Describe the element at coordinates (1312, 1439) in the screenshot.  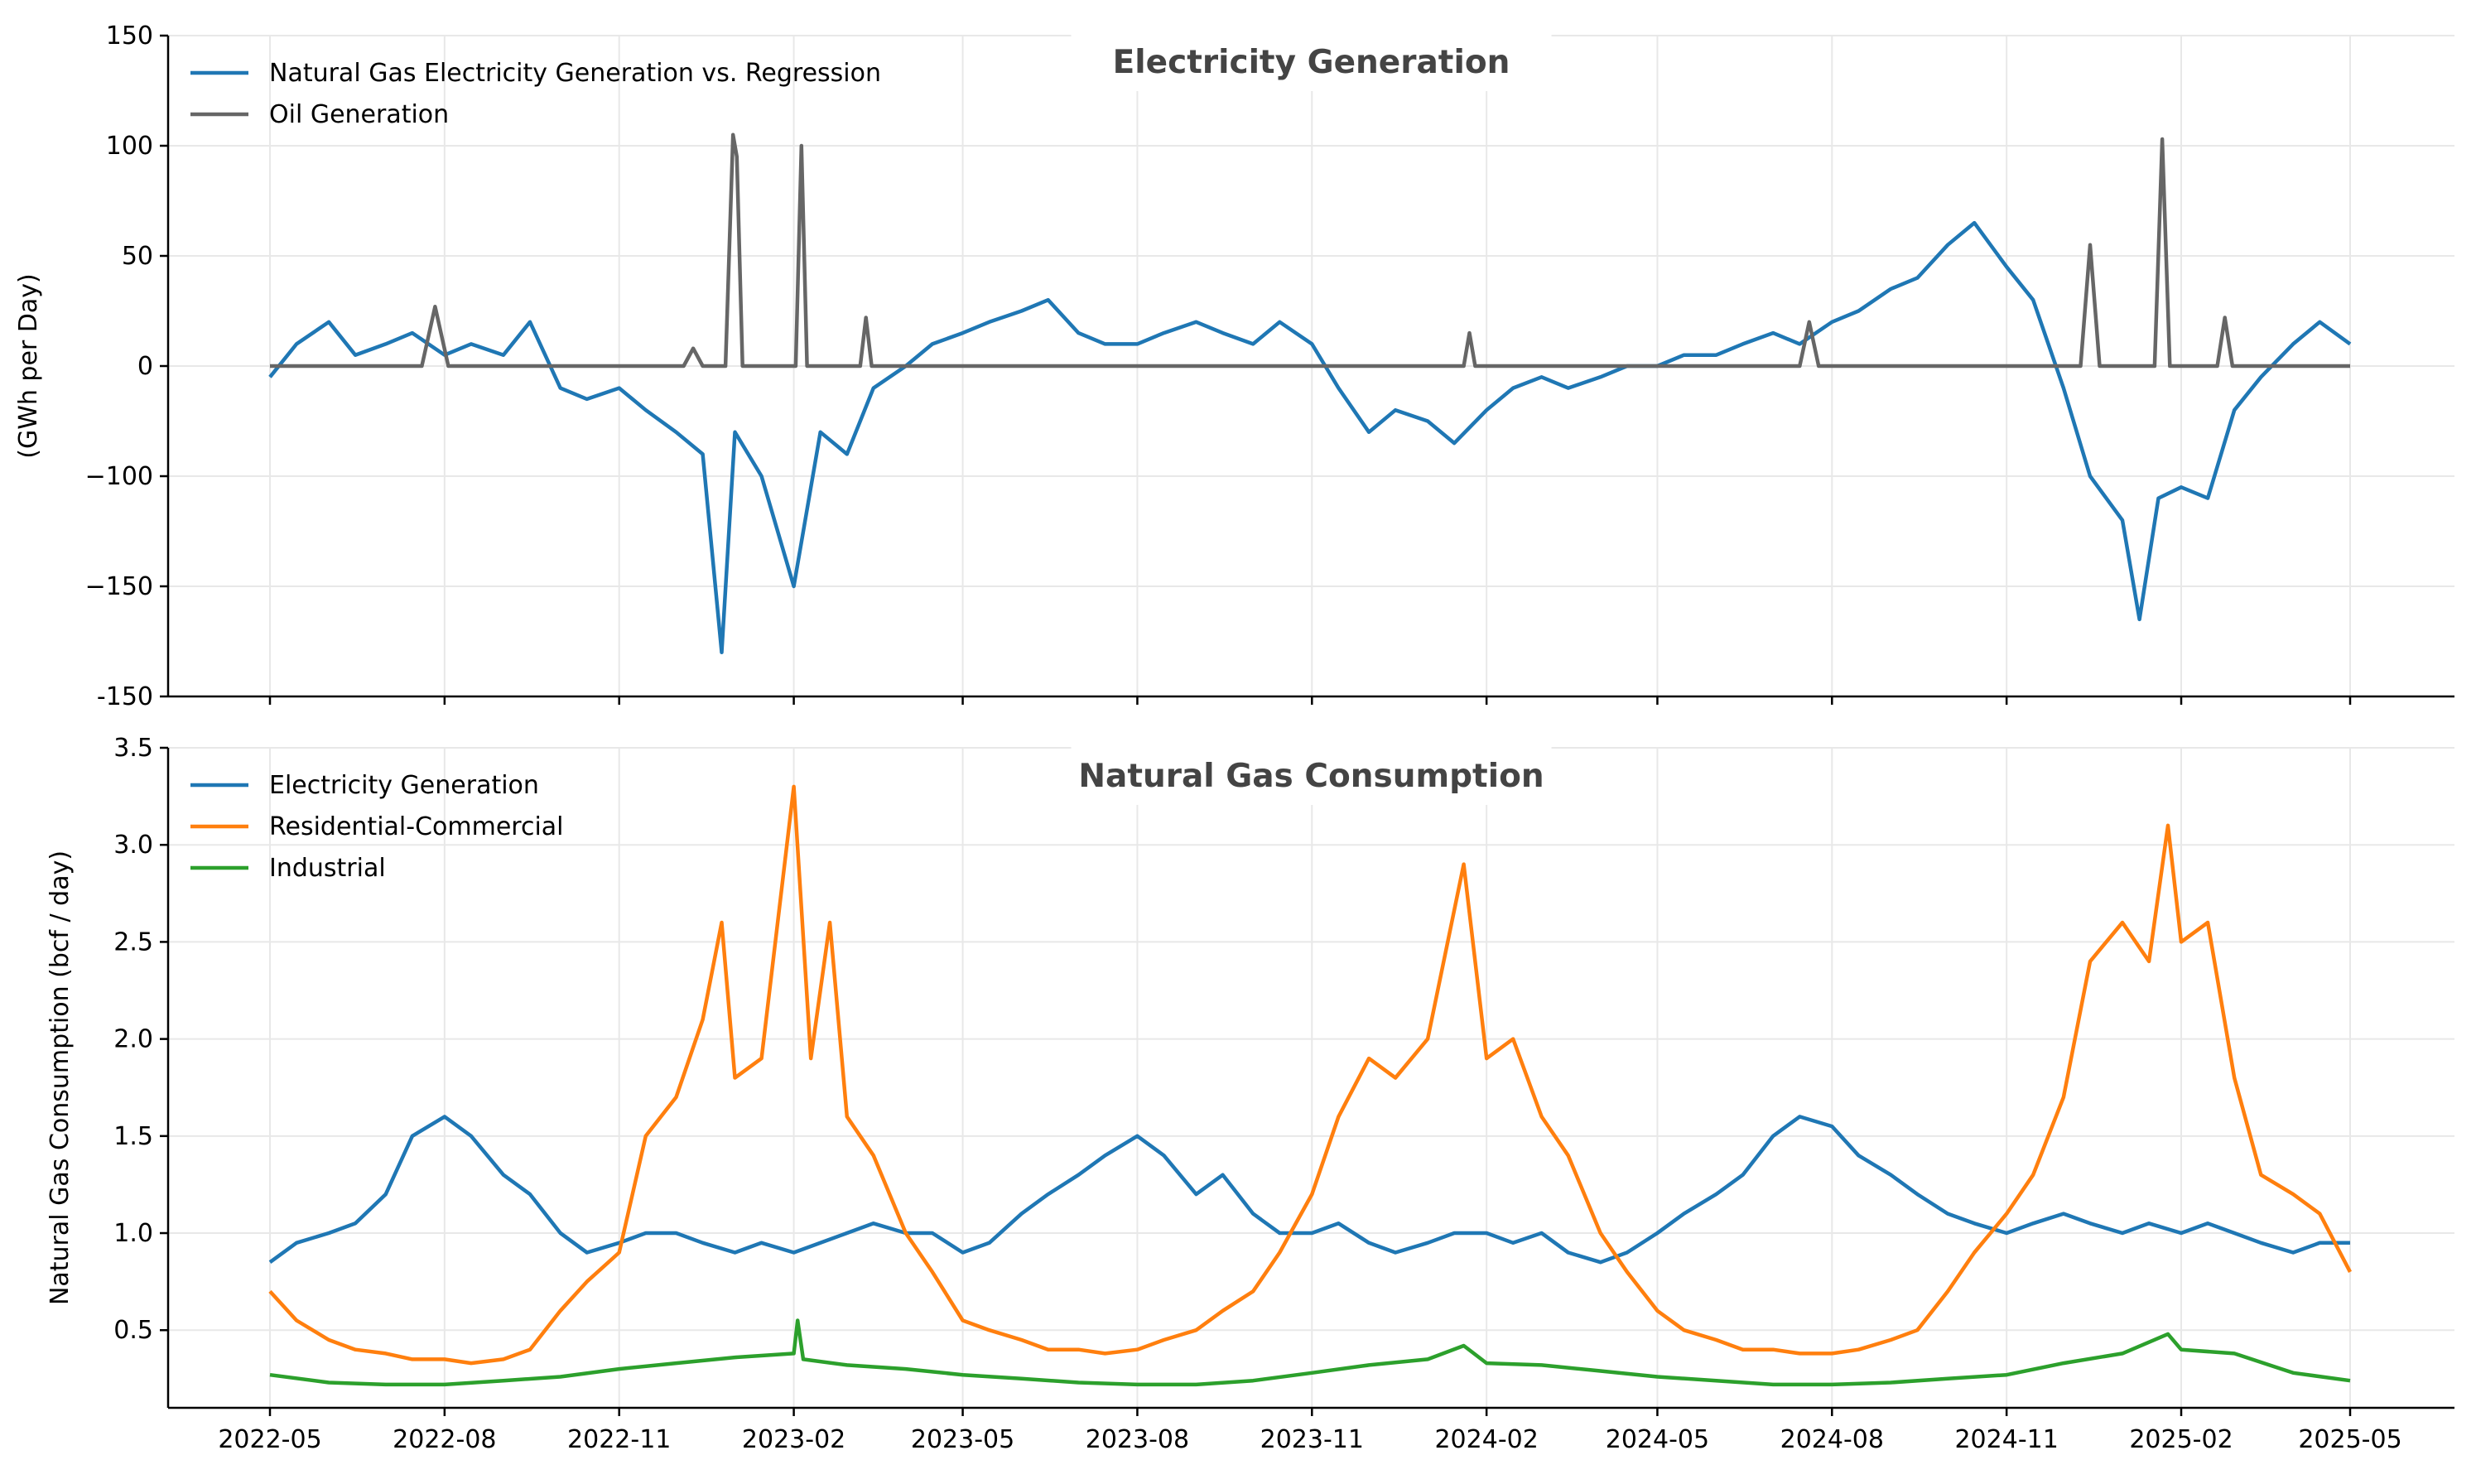
I see `x-tick-label: 2023-11` at that location.